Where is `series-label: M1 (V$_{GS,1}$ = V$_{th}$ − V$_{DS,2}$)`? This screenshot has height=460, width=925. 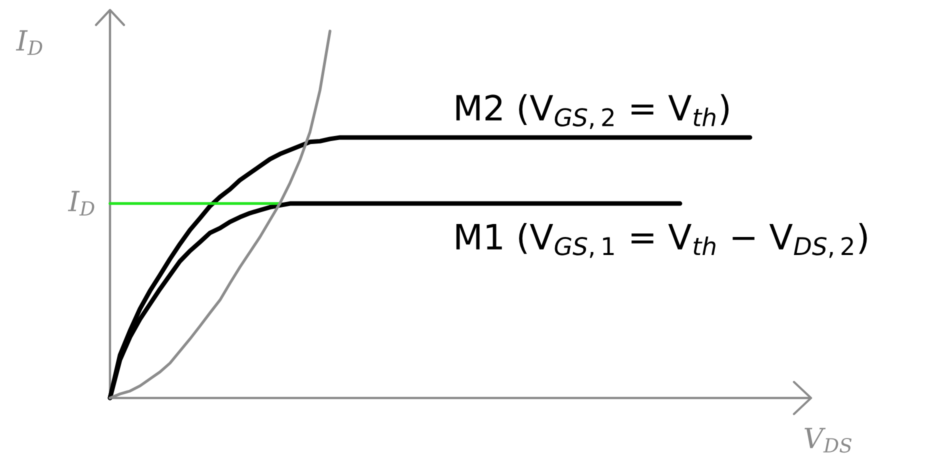
series-label: M1 (V$_{GS,1}$ = V$_{th}$ − V$_{DS,2}$) is located at coordinates (661, 240).